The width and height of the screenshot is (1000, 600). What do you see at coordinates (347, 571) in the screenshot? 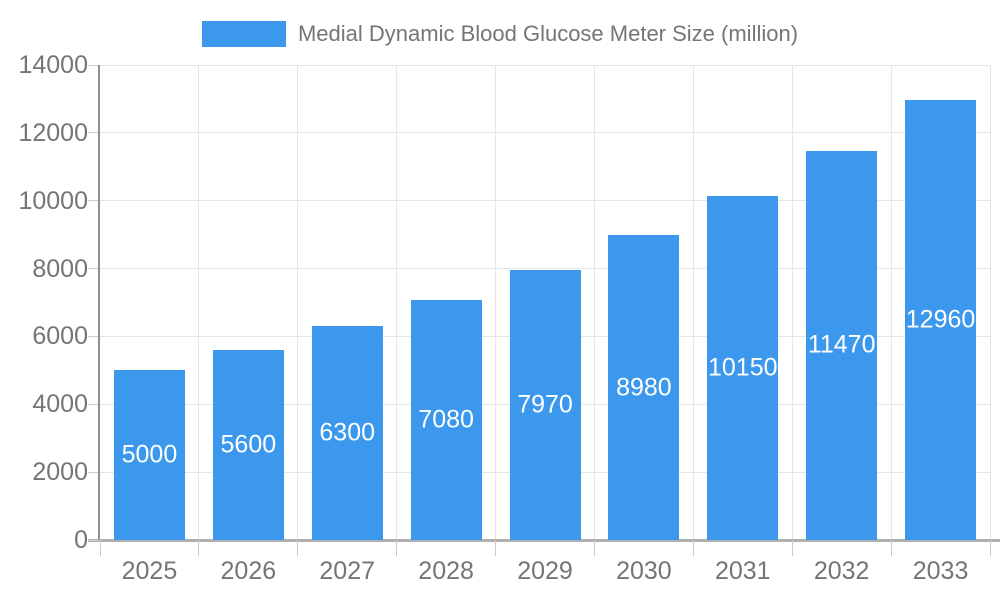
I see `x-category-label: 2027` at bounding box center [347, 571].